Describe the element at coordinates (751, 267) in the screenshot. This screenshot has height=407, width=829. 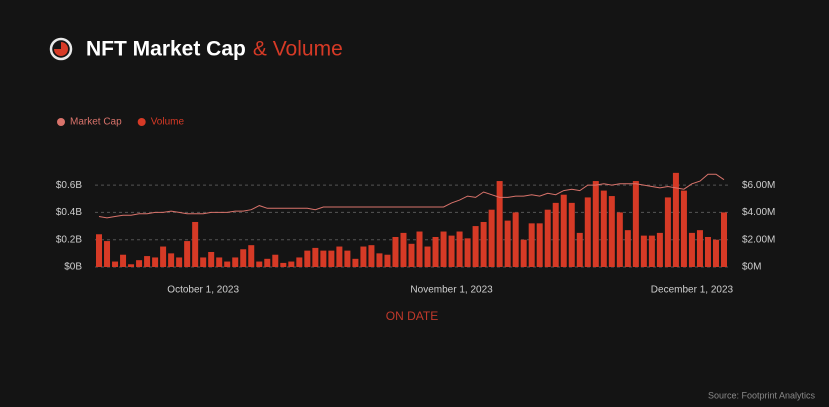
I see `y2-tick-label: $0M` at that location.